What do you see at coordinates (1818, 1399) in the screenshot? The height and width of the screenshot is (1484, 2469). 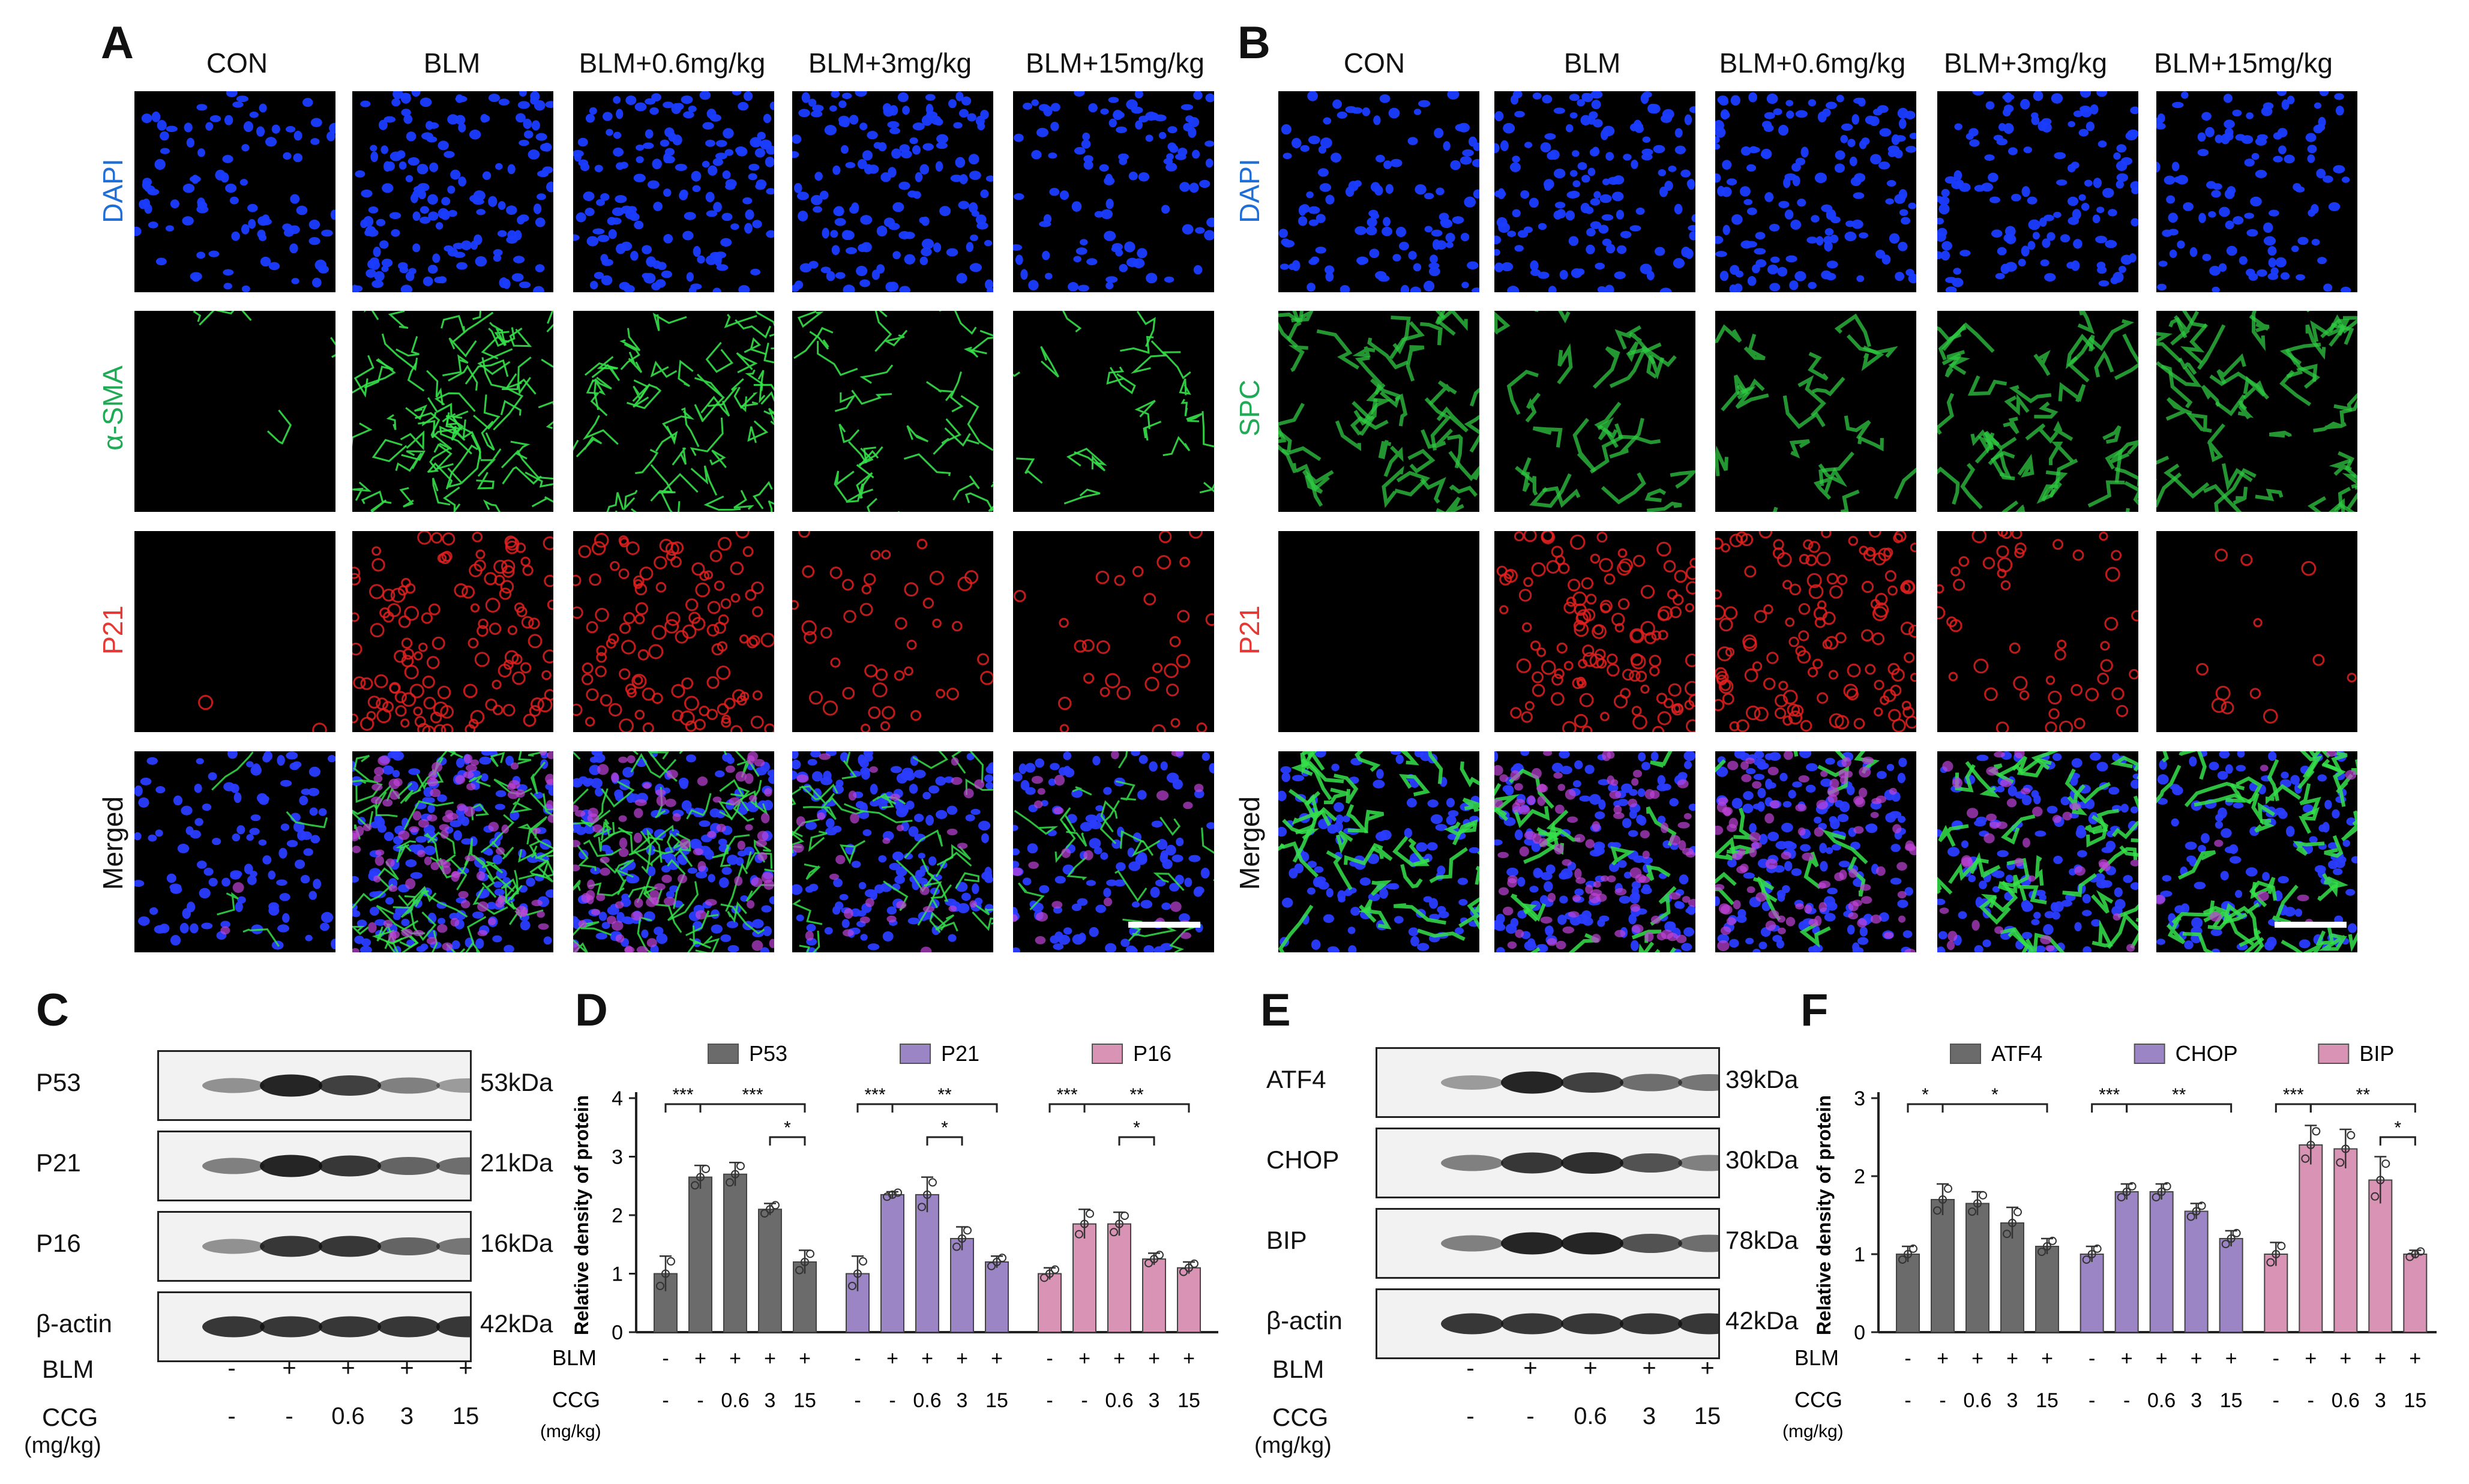 I see `x-row-label-1: CCG` at bounding box center [1818, 1399].